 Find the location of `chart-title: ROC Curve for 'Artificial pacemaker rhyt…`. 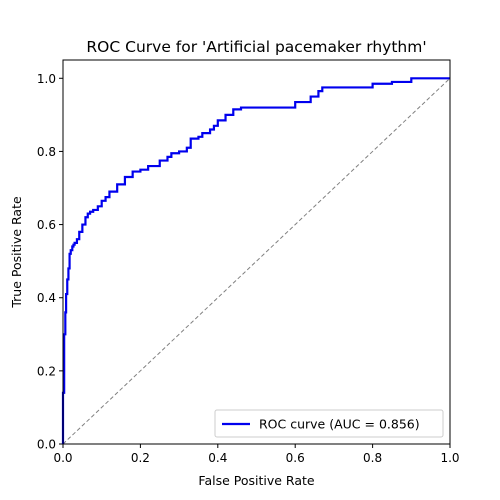

chart-title: ROC Curve for 'Artificial pacemaker rhyt… is located at coordinates (256, 47).